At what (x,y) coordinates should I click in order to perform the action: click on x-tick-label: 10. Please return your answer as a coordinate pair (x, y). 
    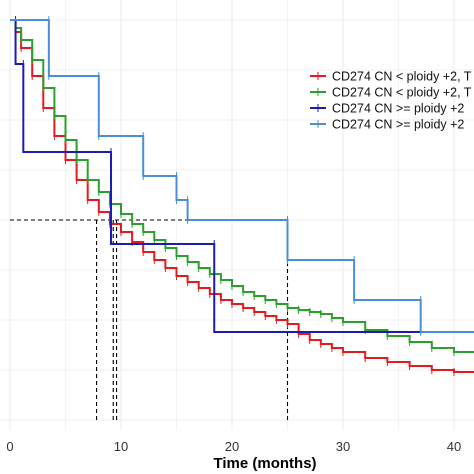
    Looking at the image, I should click on (121, 446).